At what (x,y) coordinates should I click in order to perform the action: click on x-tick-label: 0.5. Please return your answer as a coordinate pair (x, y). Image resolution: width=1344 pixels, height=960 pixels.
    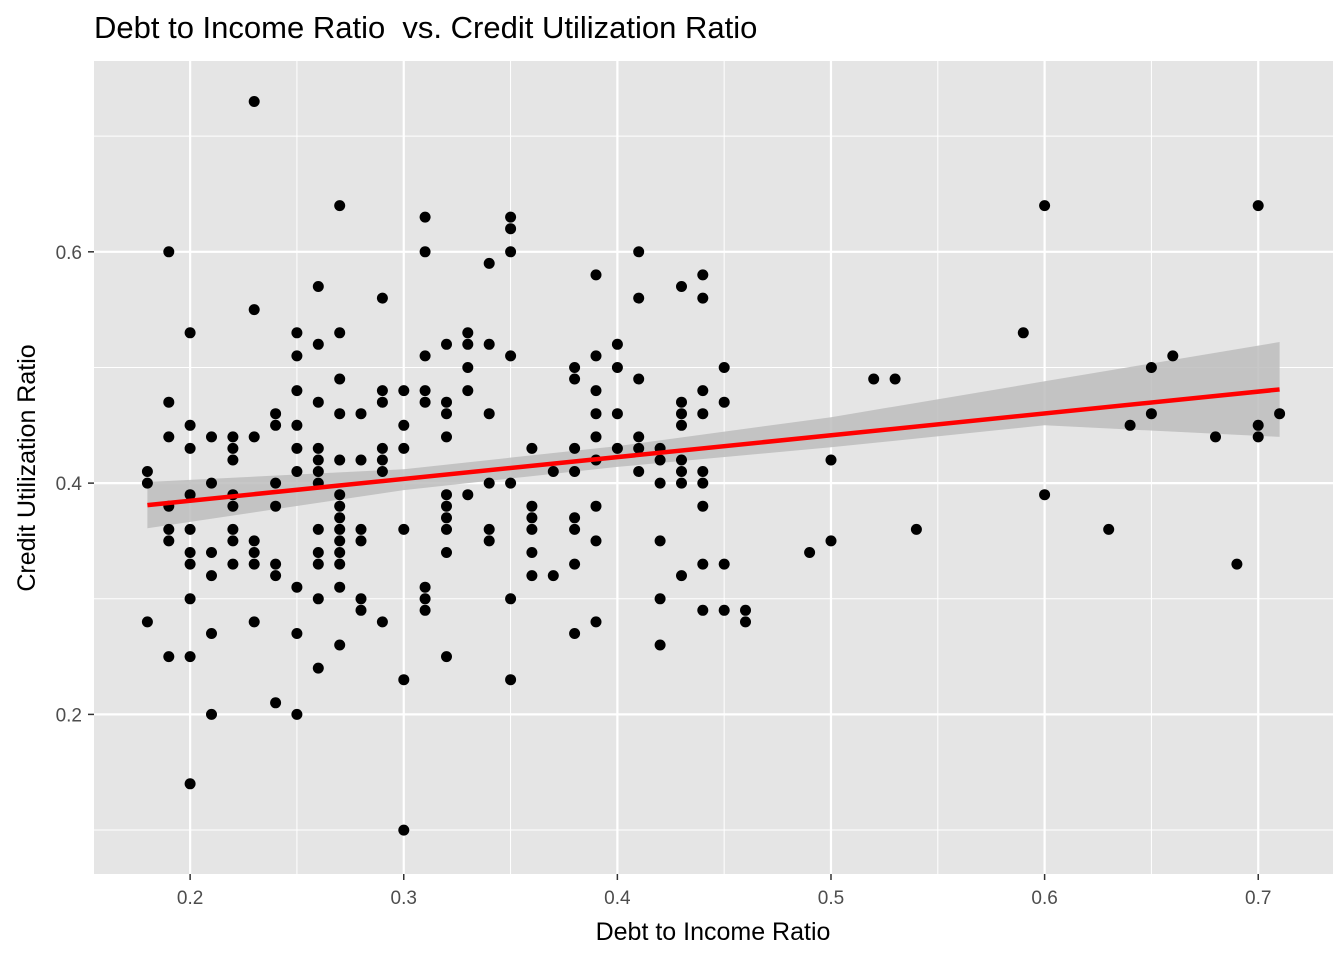
    Looking at the image, I should click on (831, 898).